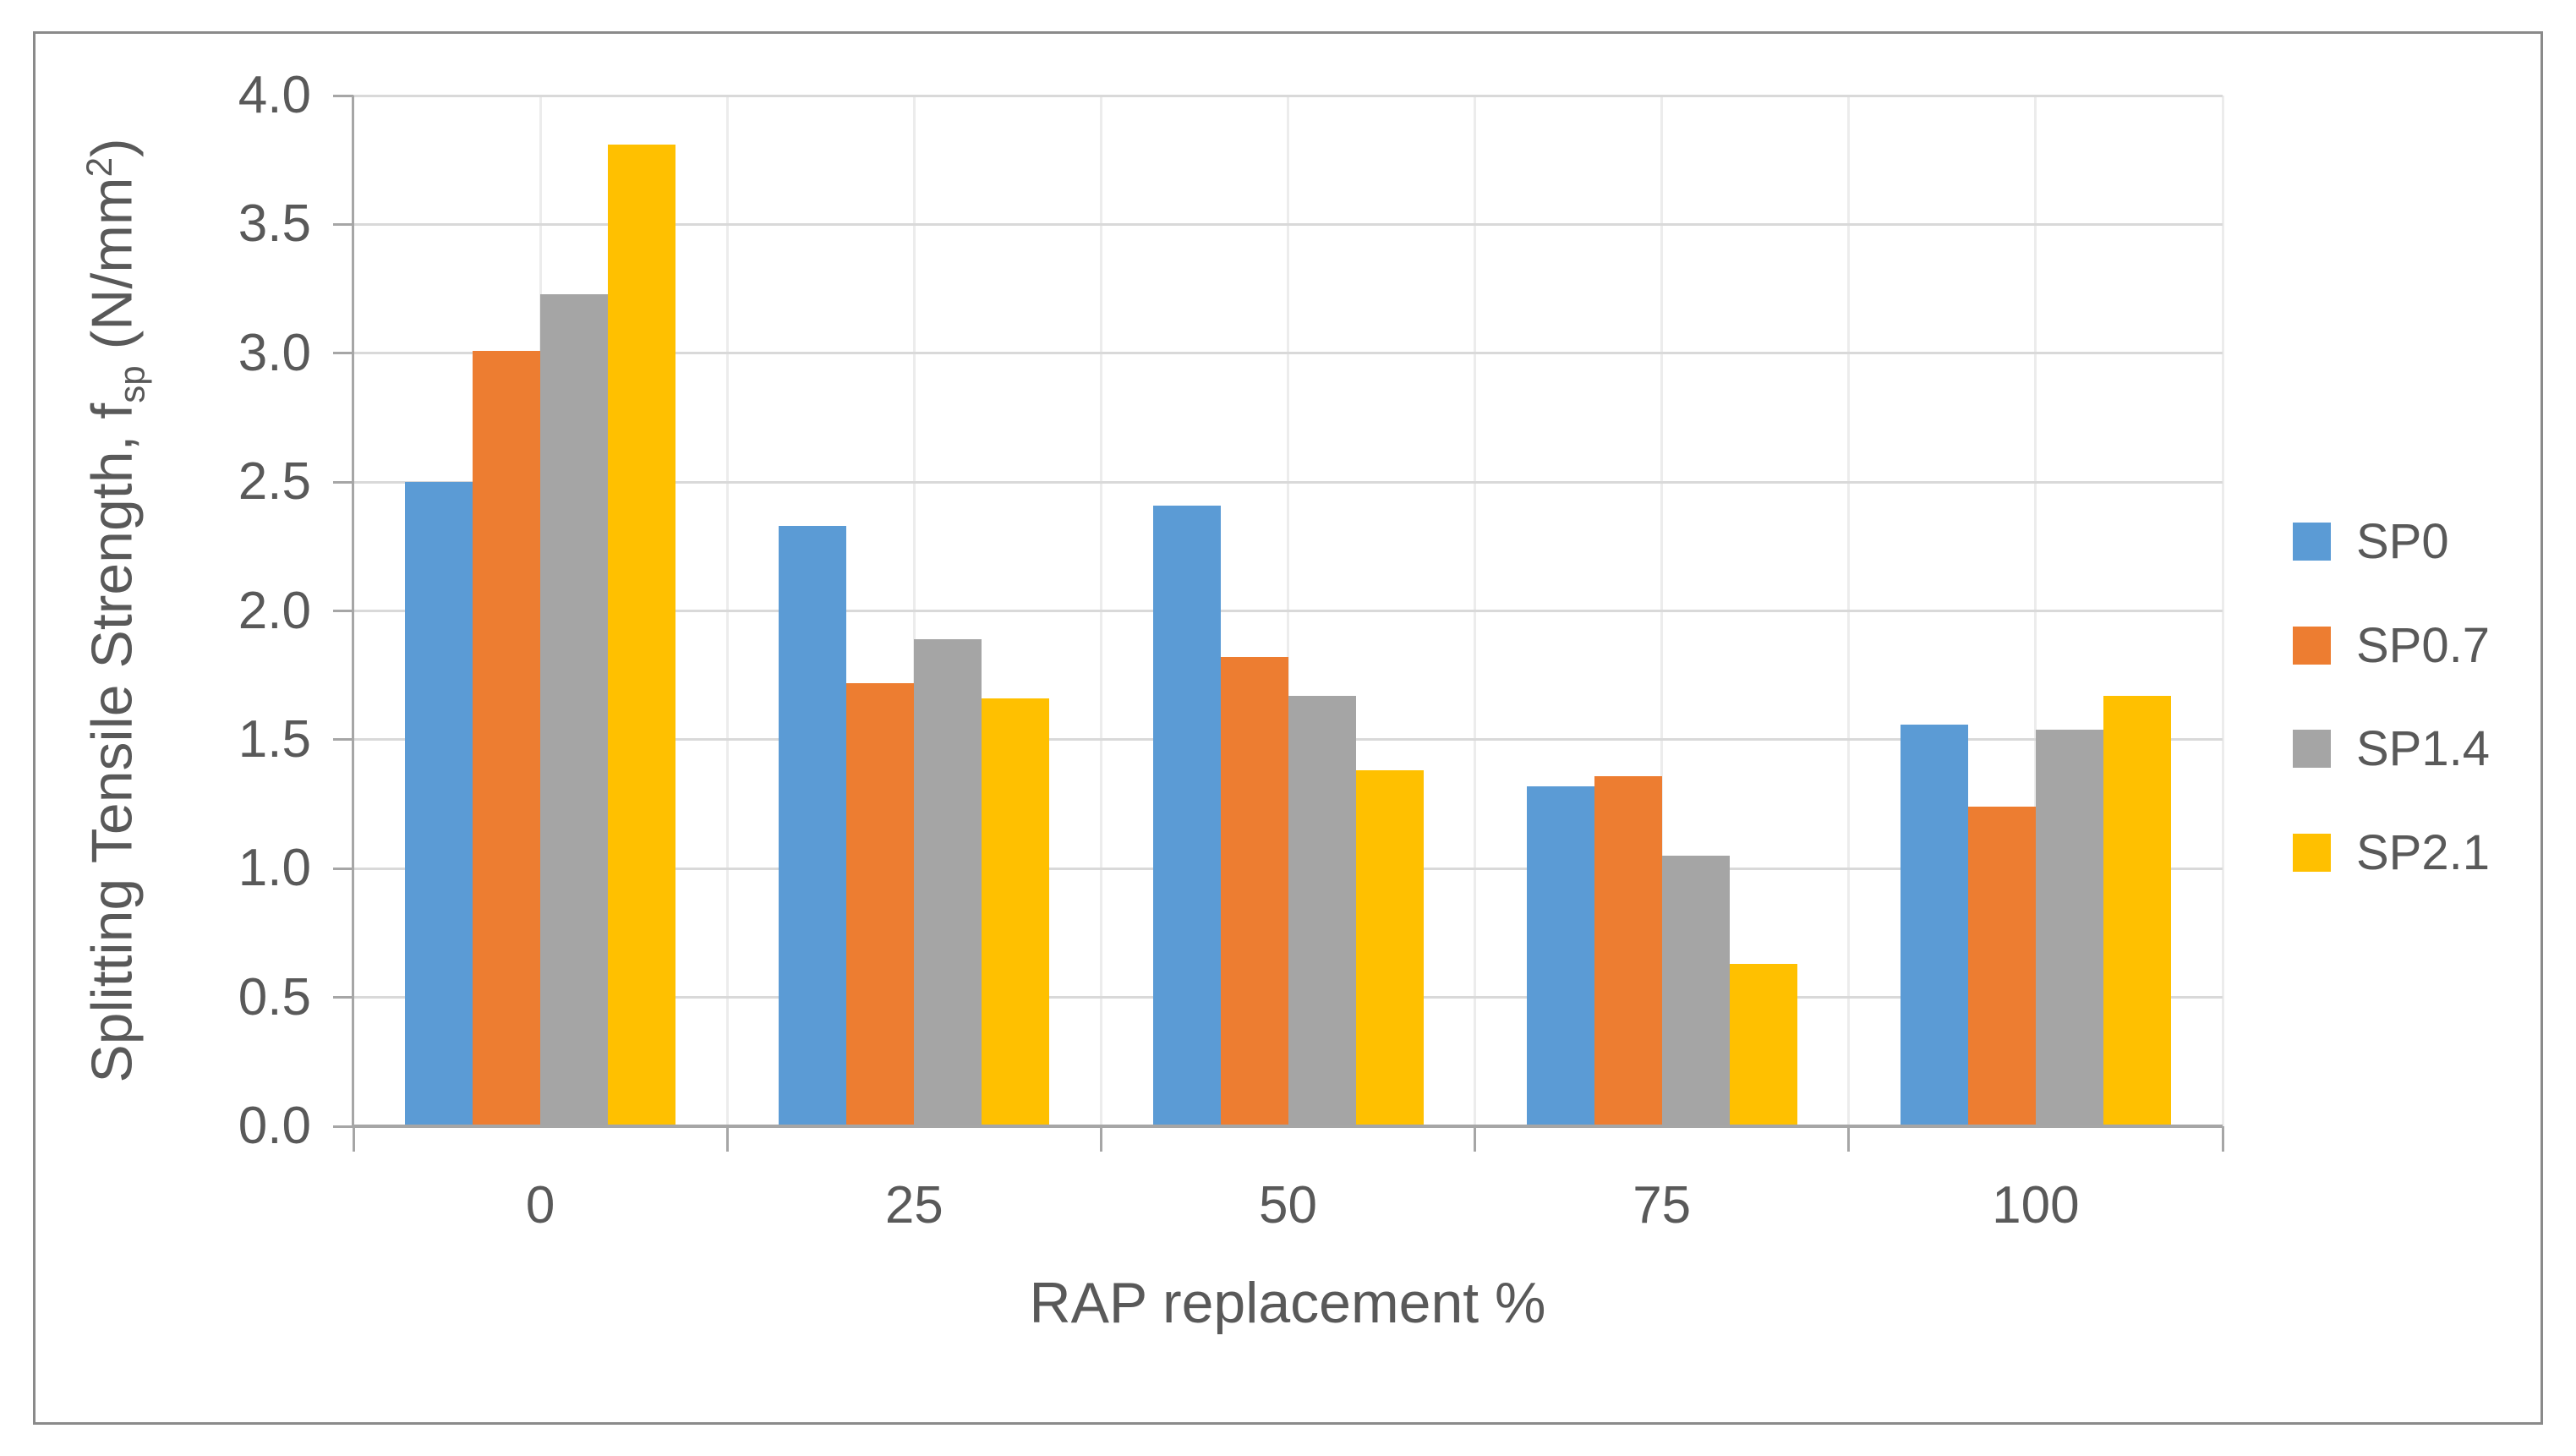 This screenshot has width=2576, height=1456. Describe the element at coordinates (1288, 1303) in the screenshot. I see `x-axis-title: RAP replacement %` at that location.